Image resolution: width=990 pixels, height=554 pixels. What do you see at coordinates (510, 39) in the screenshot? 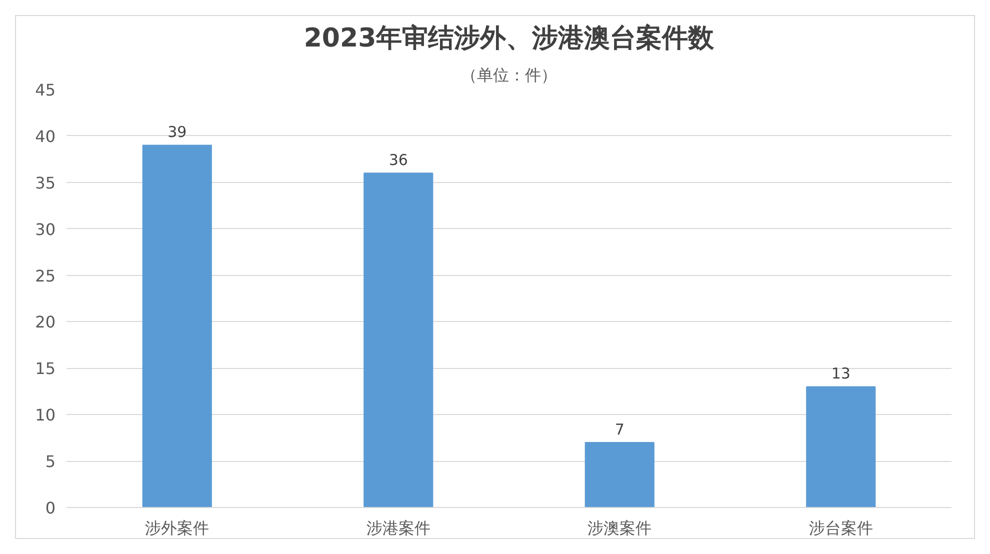
I see `chart-title: 2023年审结涉外、涉港澳台案件数` at bounding box center [510, 39].